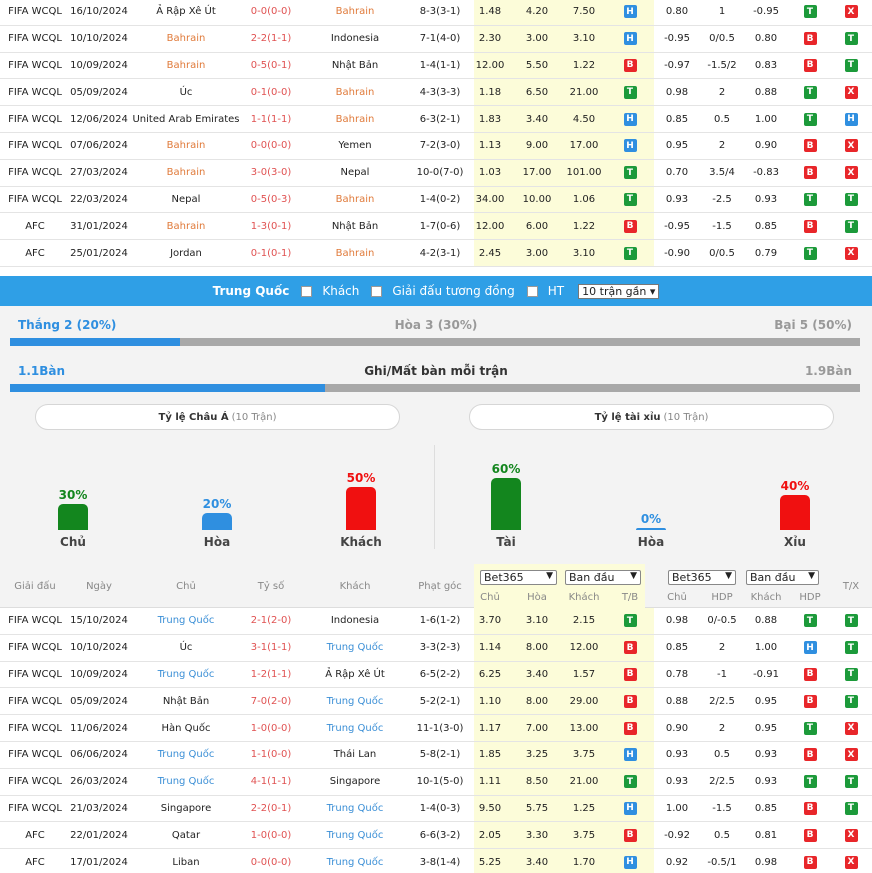 The height and width of the screenshot is (873, 872). I want to click on asia-odds-tab: Tỷ lệ Châu Á (10 Trận), so click(217, 417).